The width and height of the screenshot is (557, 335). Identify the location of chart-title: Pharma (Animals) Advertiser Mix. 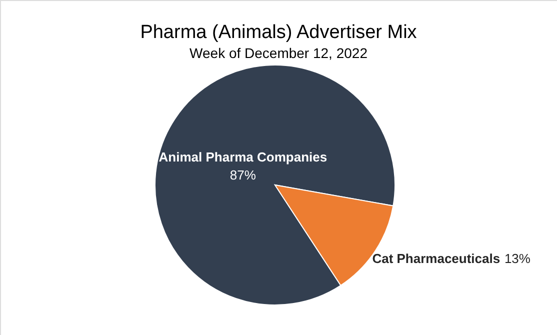
(279, 32).